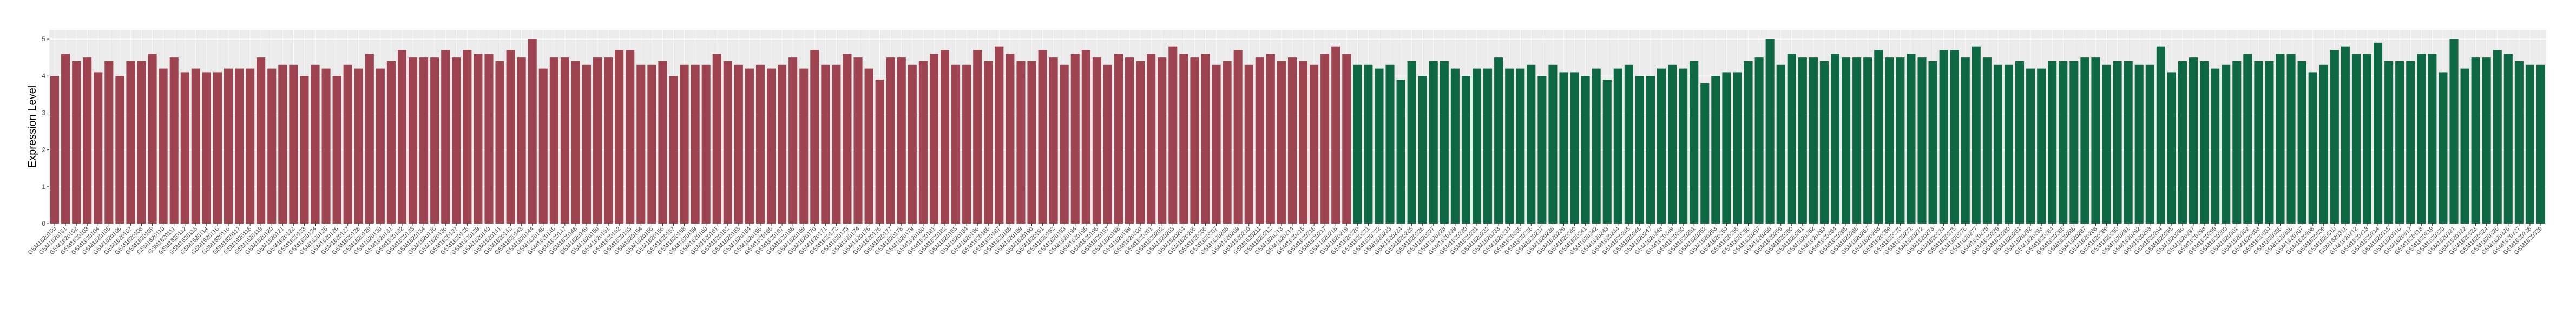 The image size is (2576, 314). What do you see at coordinates (43, 76) in the screenshot?
I see `y-tick-label: 4` at bounding box center [43, 76].